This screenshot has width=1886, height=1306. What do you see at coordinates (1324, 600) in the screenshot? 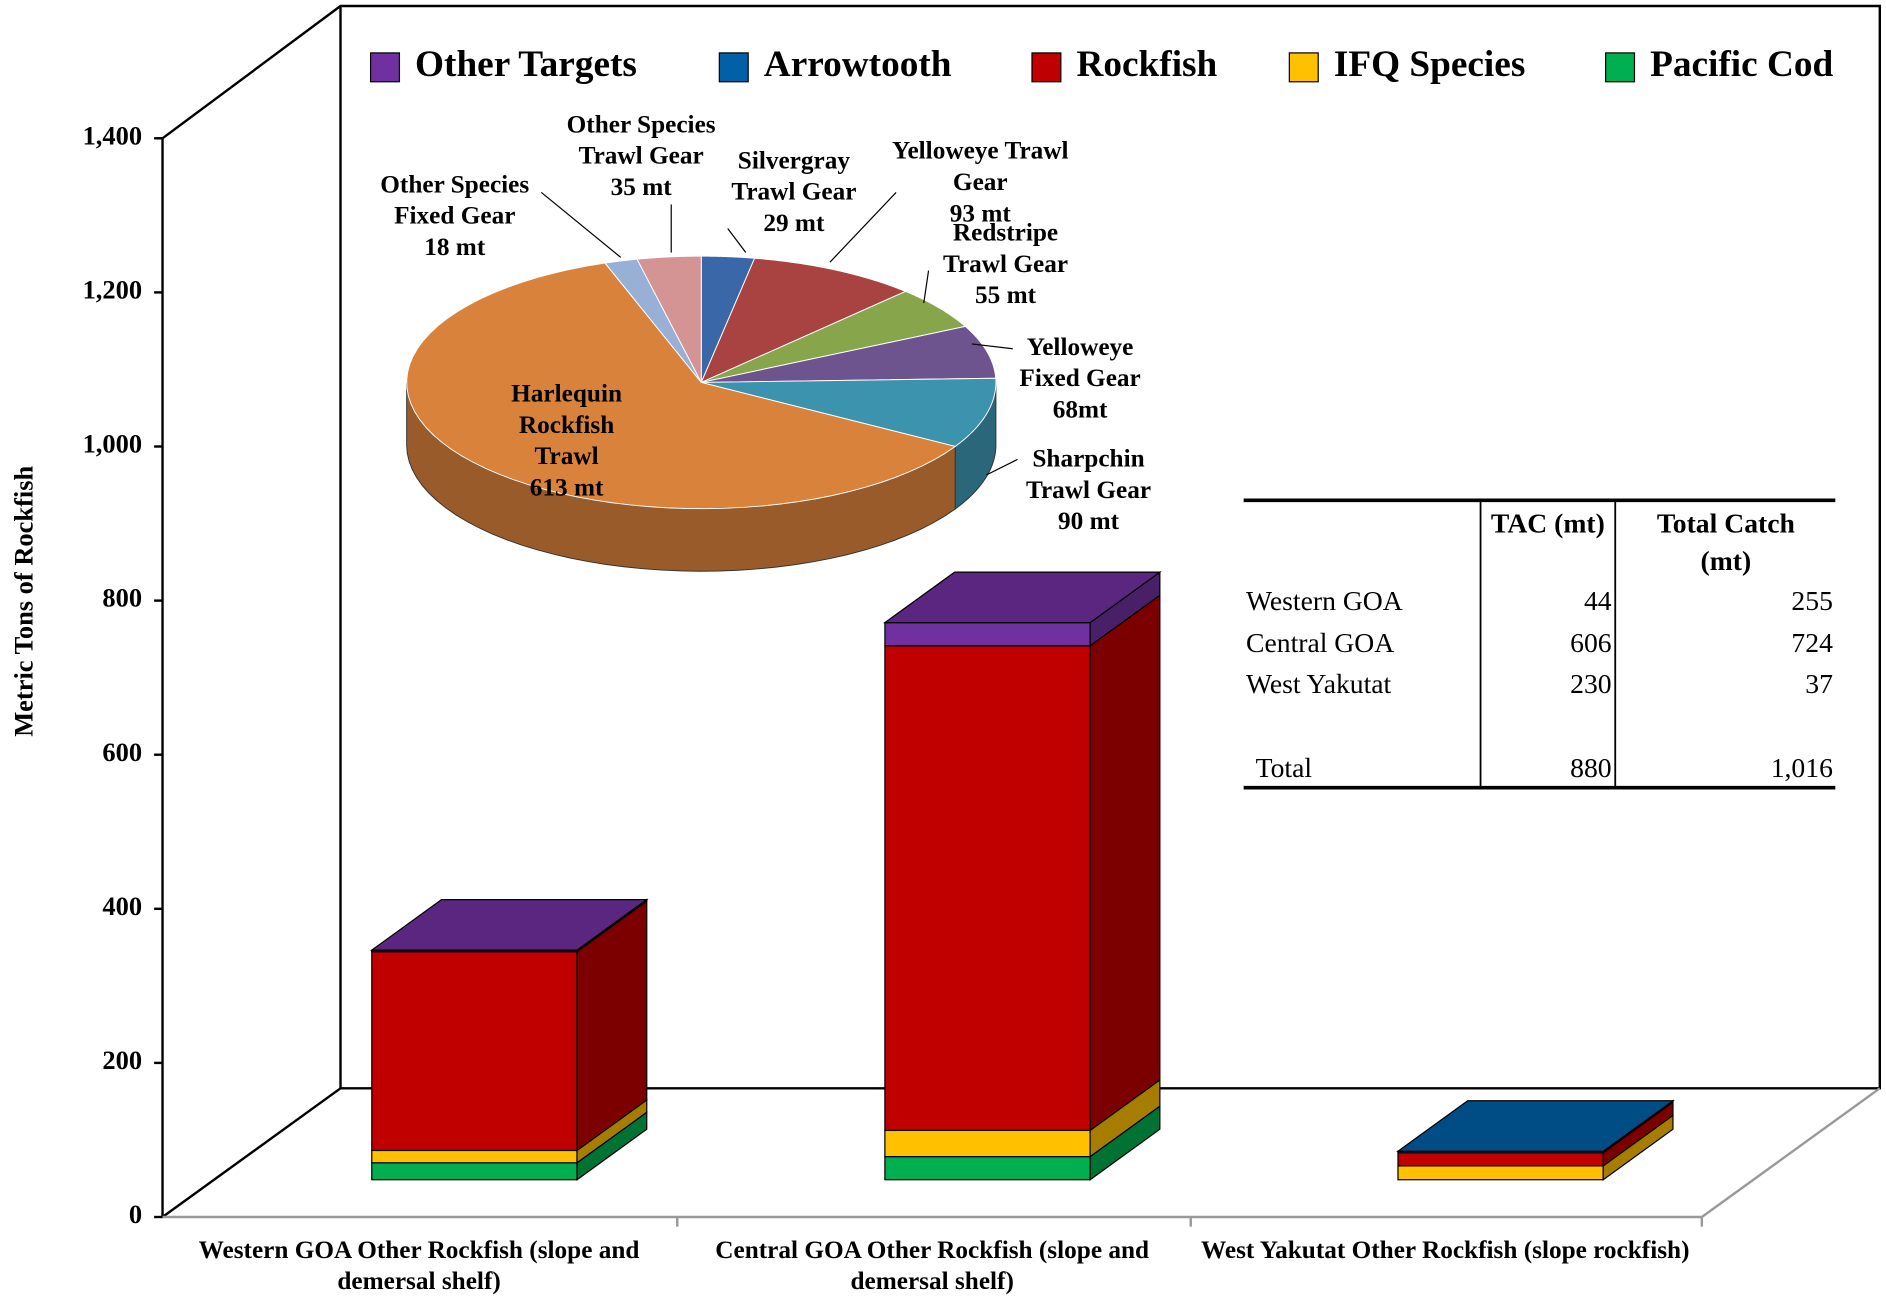
I see `table-cell: Western GOA` at bounding box center [1324, 600].